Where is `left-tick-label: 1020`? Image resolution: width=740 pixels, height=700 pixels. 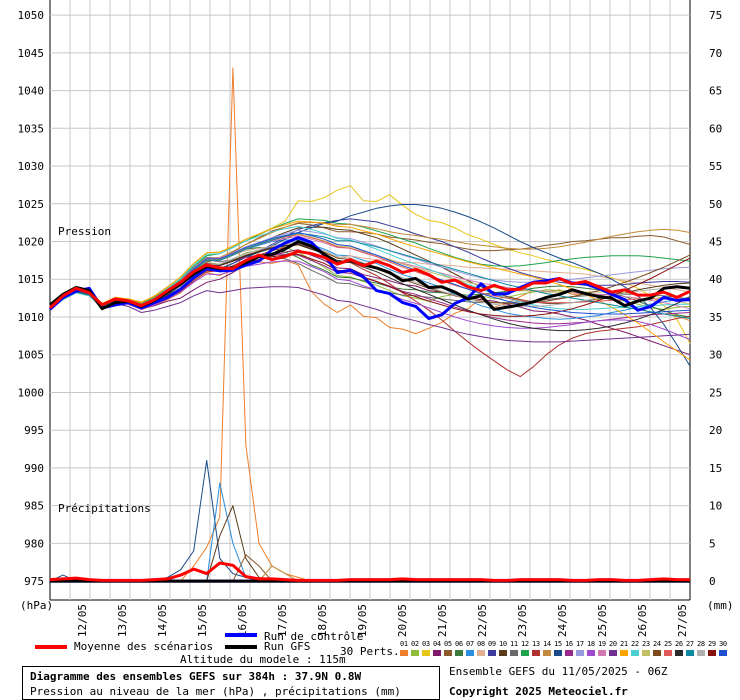
left-tick-label: 1020 is located at coordinates (31, 242).